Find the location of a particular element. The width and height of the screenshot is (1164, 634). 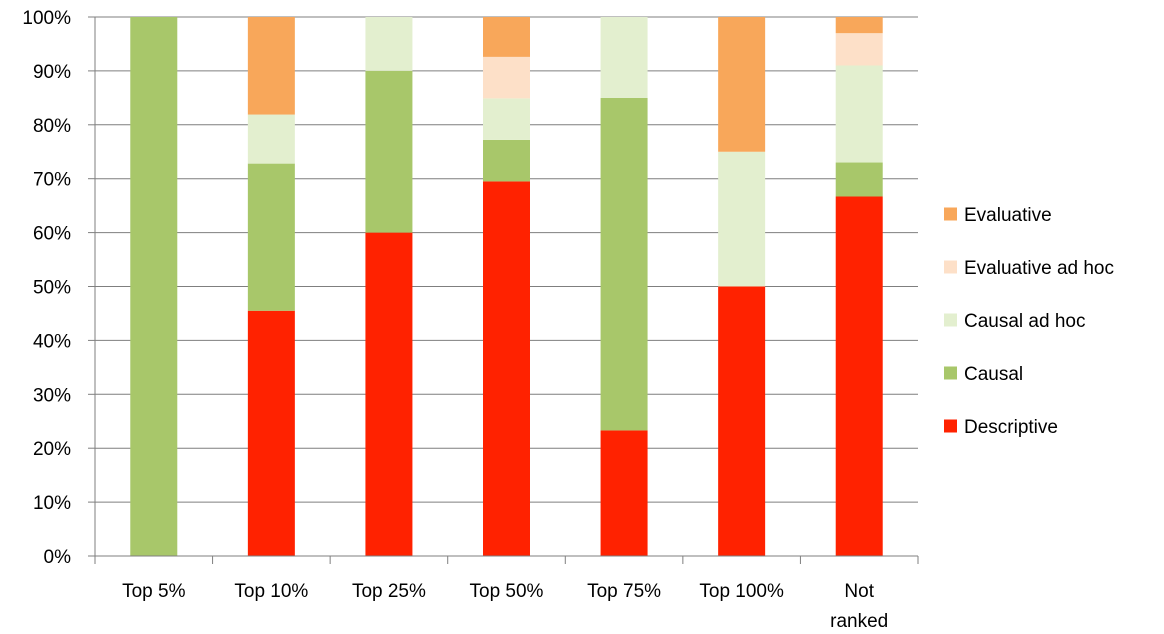

x-tick-label: Top 5% is located at coordinates (153, 591).